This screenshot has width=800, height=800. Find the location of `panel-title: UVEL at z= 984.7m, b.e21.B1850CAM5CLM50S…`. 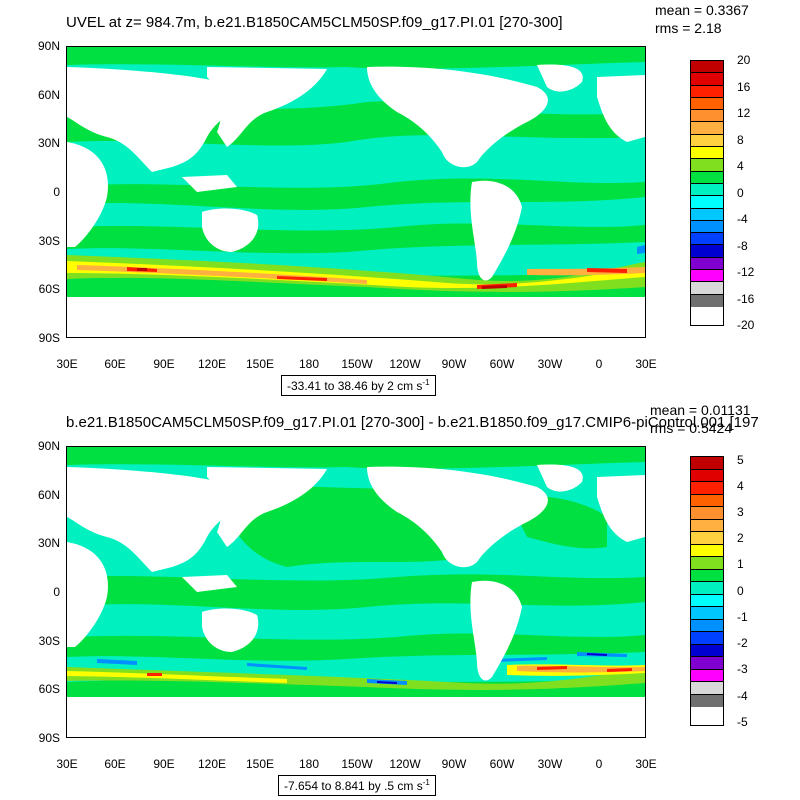

panel-title: UVEL at z= 984.7m, b.e21.B1850CAM5CLM50S… is located at coordinates (314, 22).